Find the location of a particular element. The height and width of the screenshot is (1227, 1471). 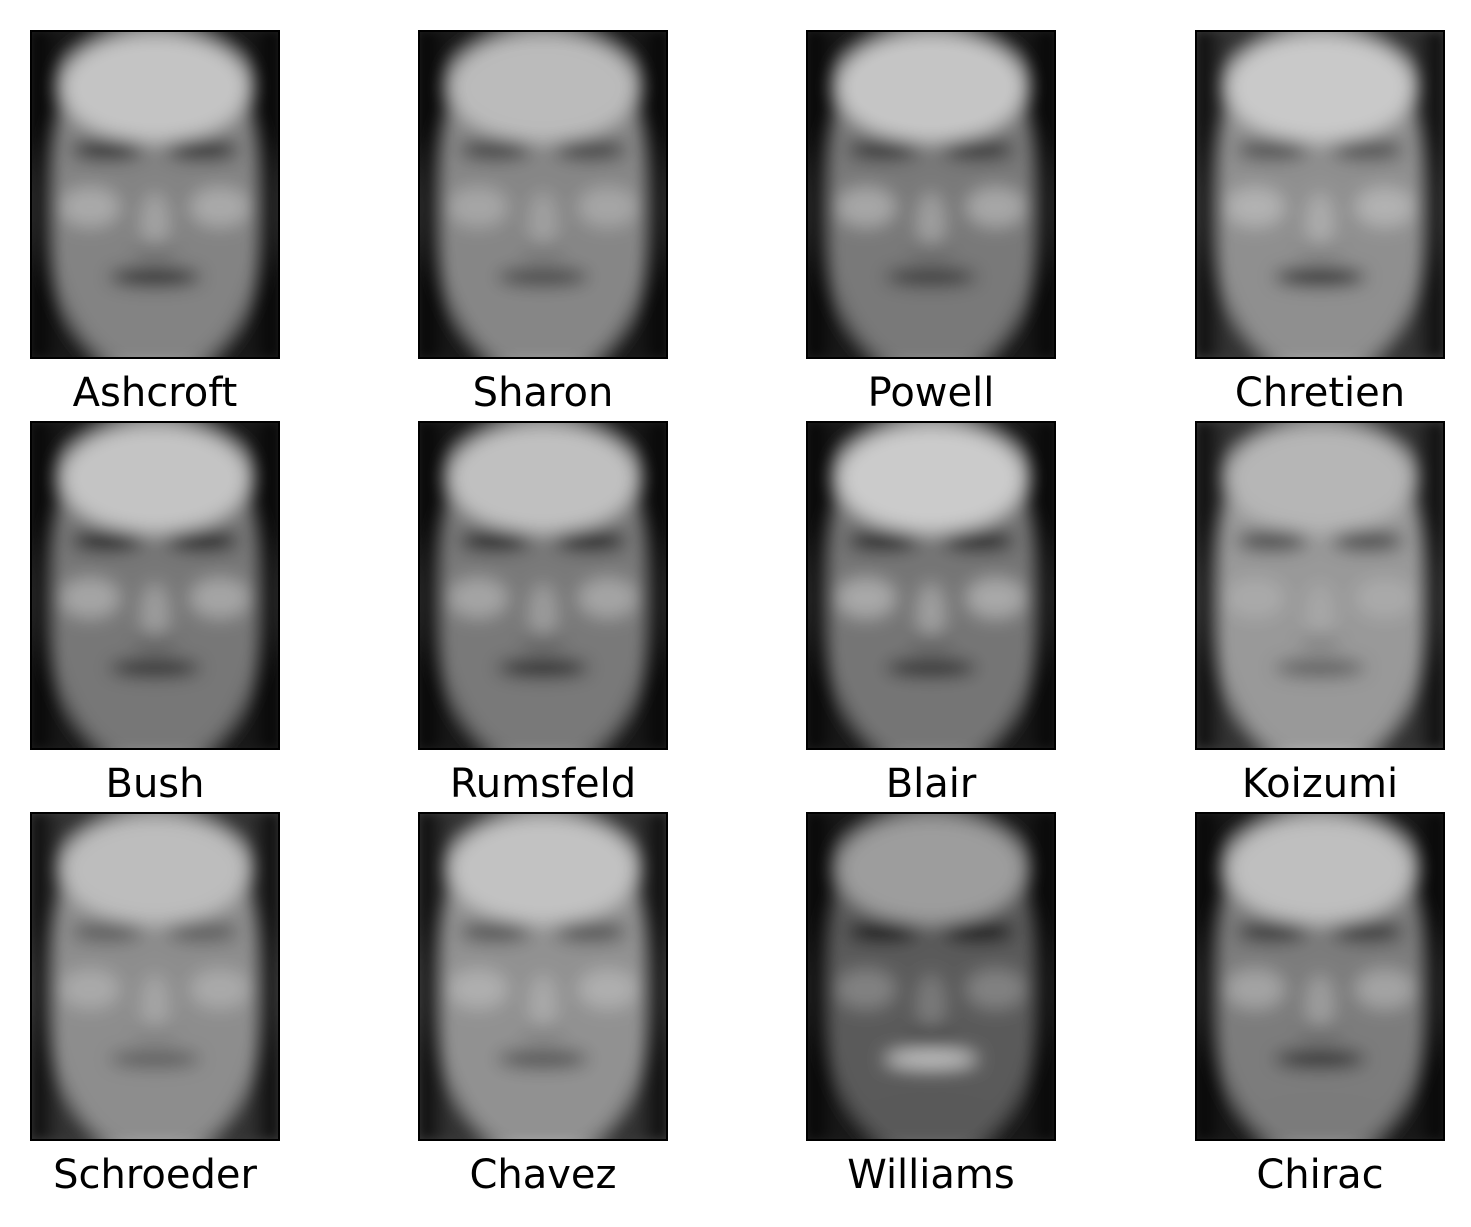

face-panel: Koizumi is located at coordinates (1320, 614).